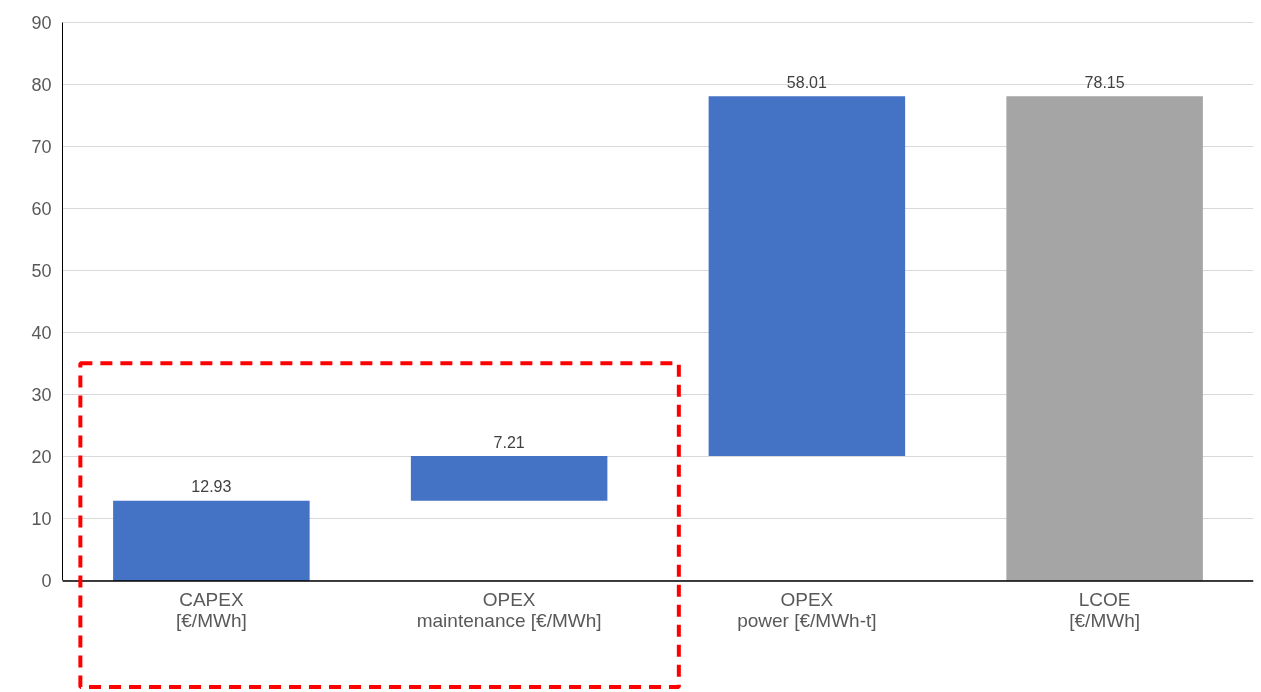  What do you see at coordinates (46, 581) in the screenshot?
I see `y-tick-label: 0` at bounding box center [46, 581].